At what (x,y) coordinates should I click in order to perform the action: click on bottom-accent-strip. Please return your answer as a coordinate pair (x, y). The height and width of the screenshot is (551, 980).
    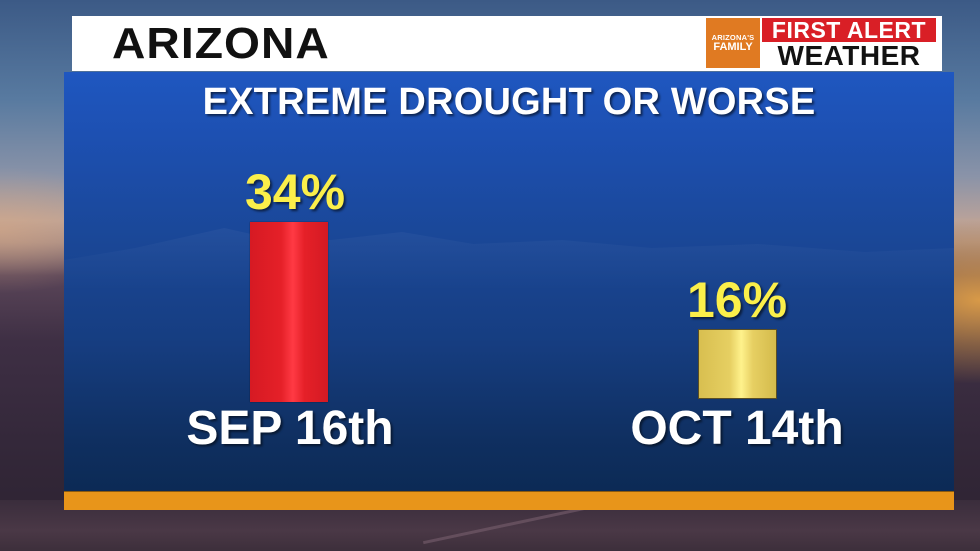
    Looking at the image, I should click on (509, 500).